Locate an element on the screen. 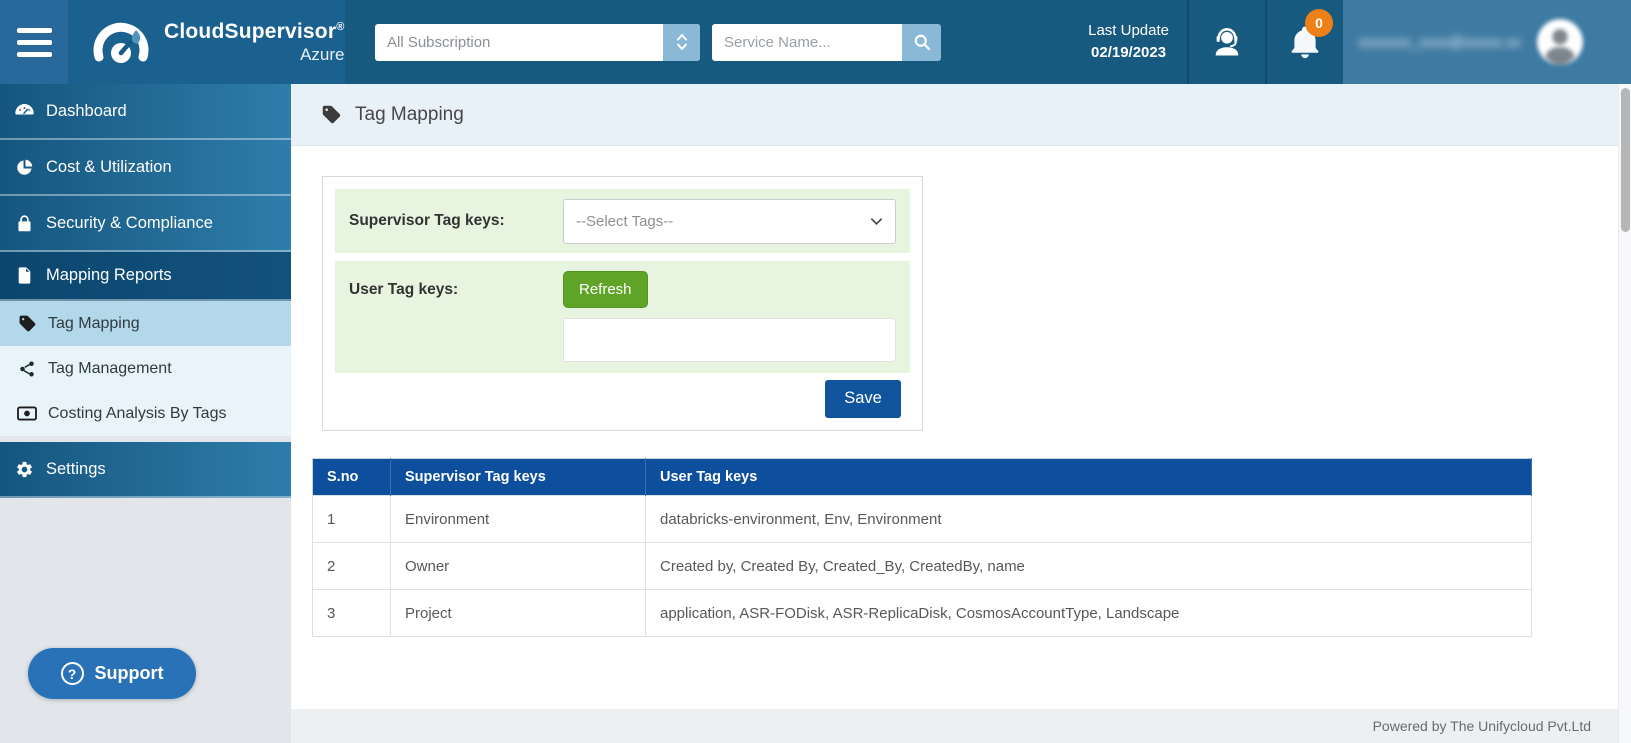 The height and width of the screenshot is (743, 1631). sidebar-item-label: Dashboard is located at coordinates (86, 110).